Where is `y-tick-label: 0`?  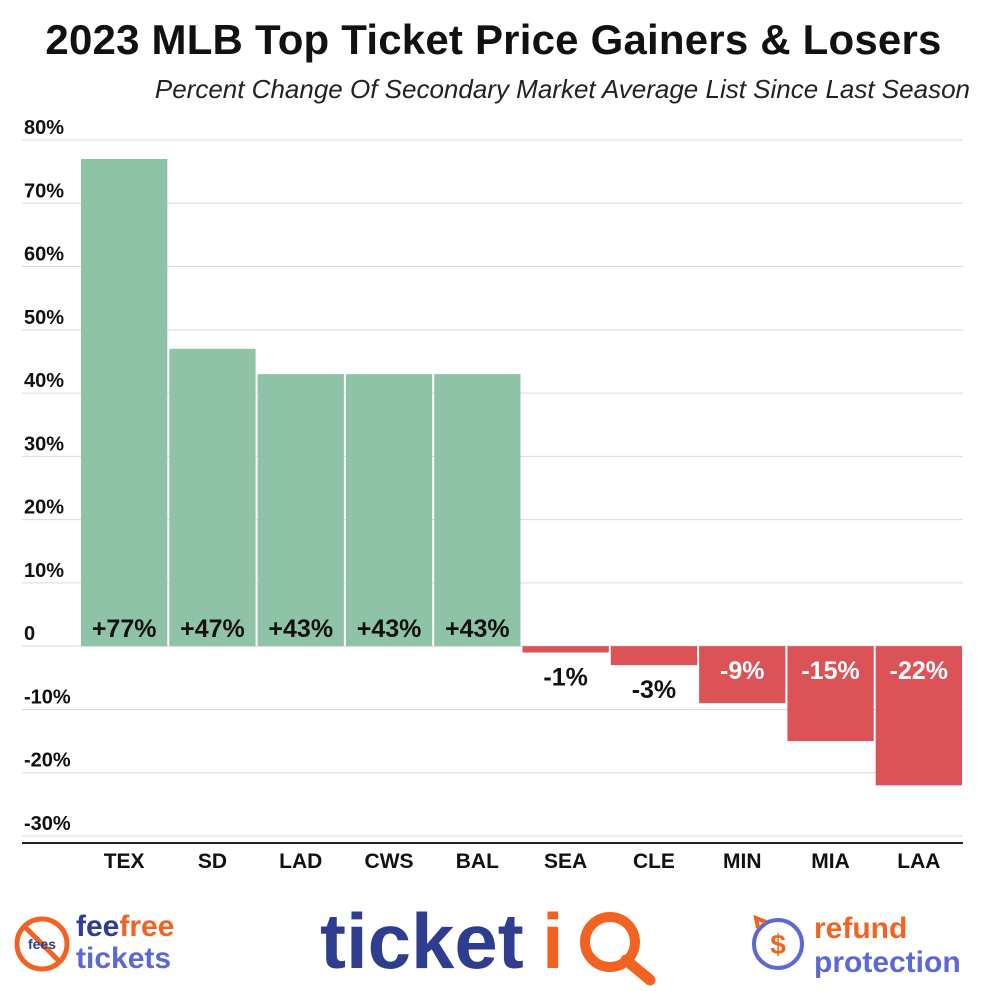
y-tick-label: 0 is located at coordinates (29, 634).